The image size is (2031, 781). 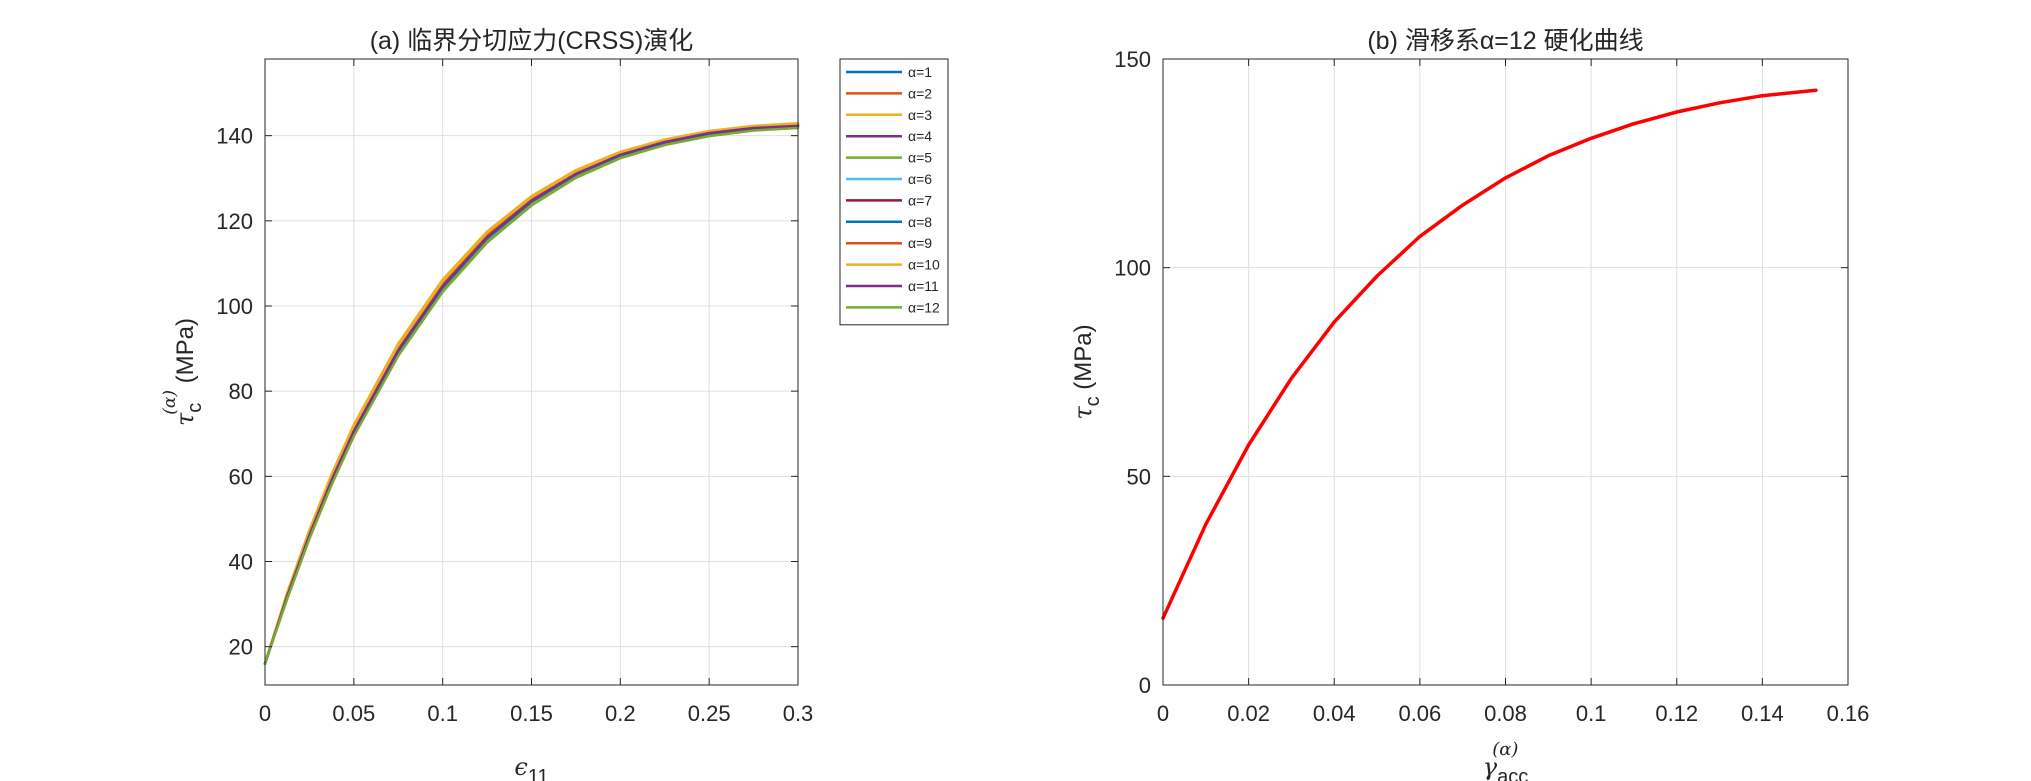 What do you see at coordinates (520, 767) in the screenshot?
I see `x-axis-symbol: ϵ` at bounding box center [520, 767].